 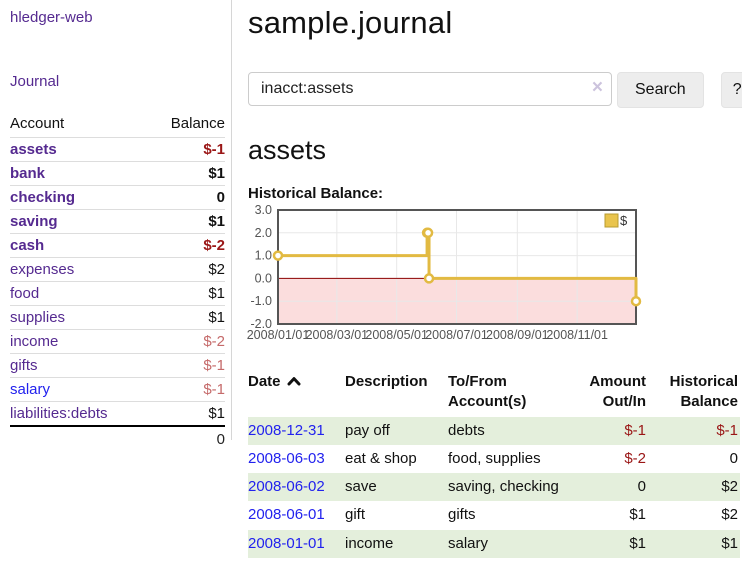 I want to click on svg-text: 2008/03/01, so click(x=337, y=335).